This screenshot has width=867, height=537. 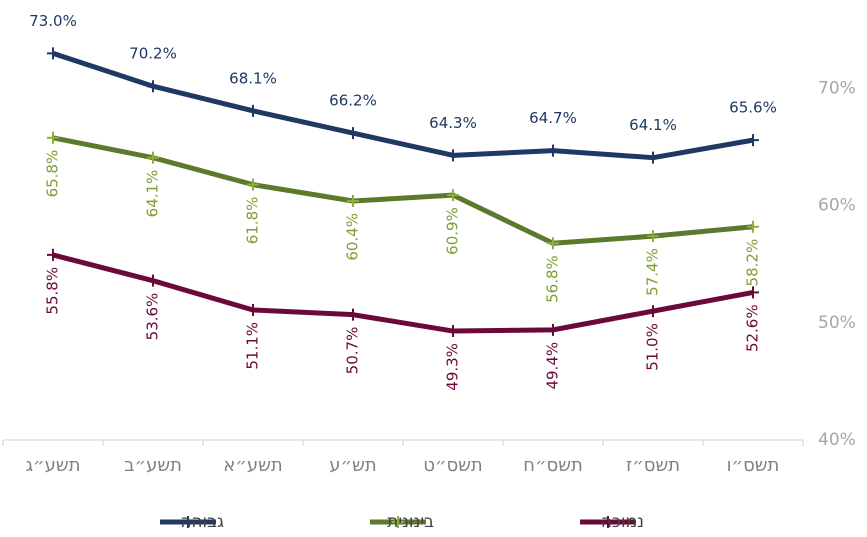 I want to click on data-label: 66.2%, so click(x=353, y=101).